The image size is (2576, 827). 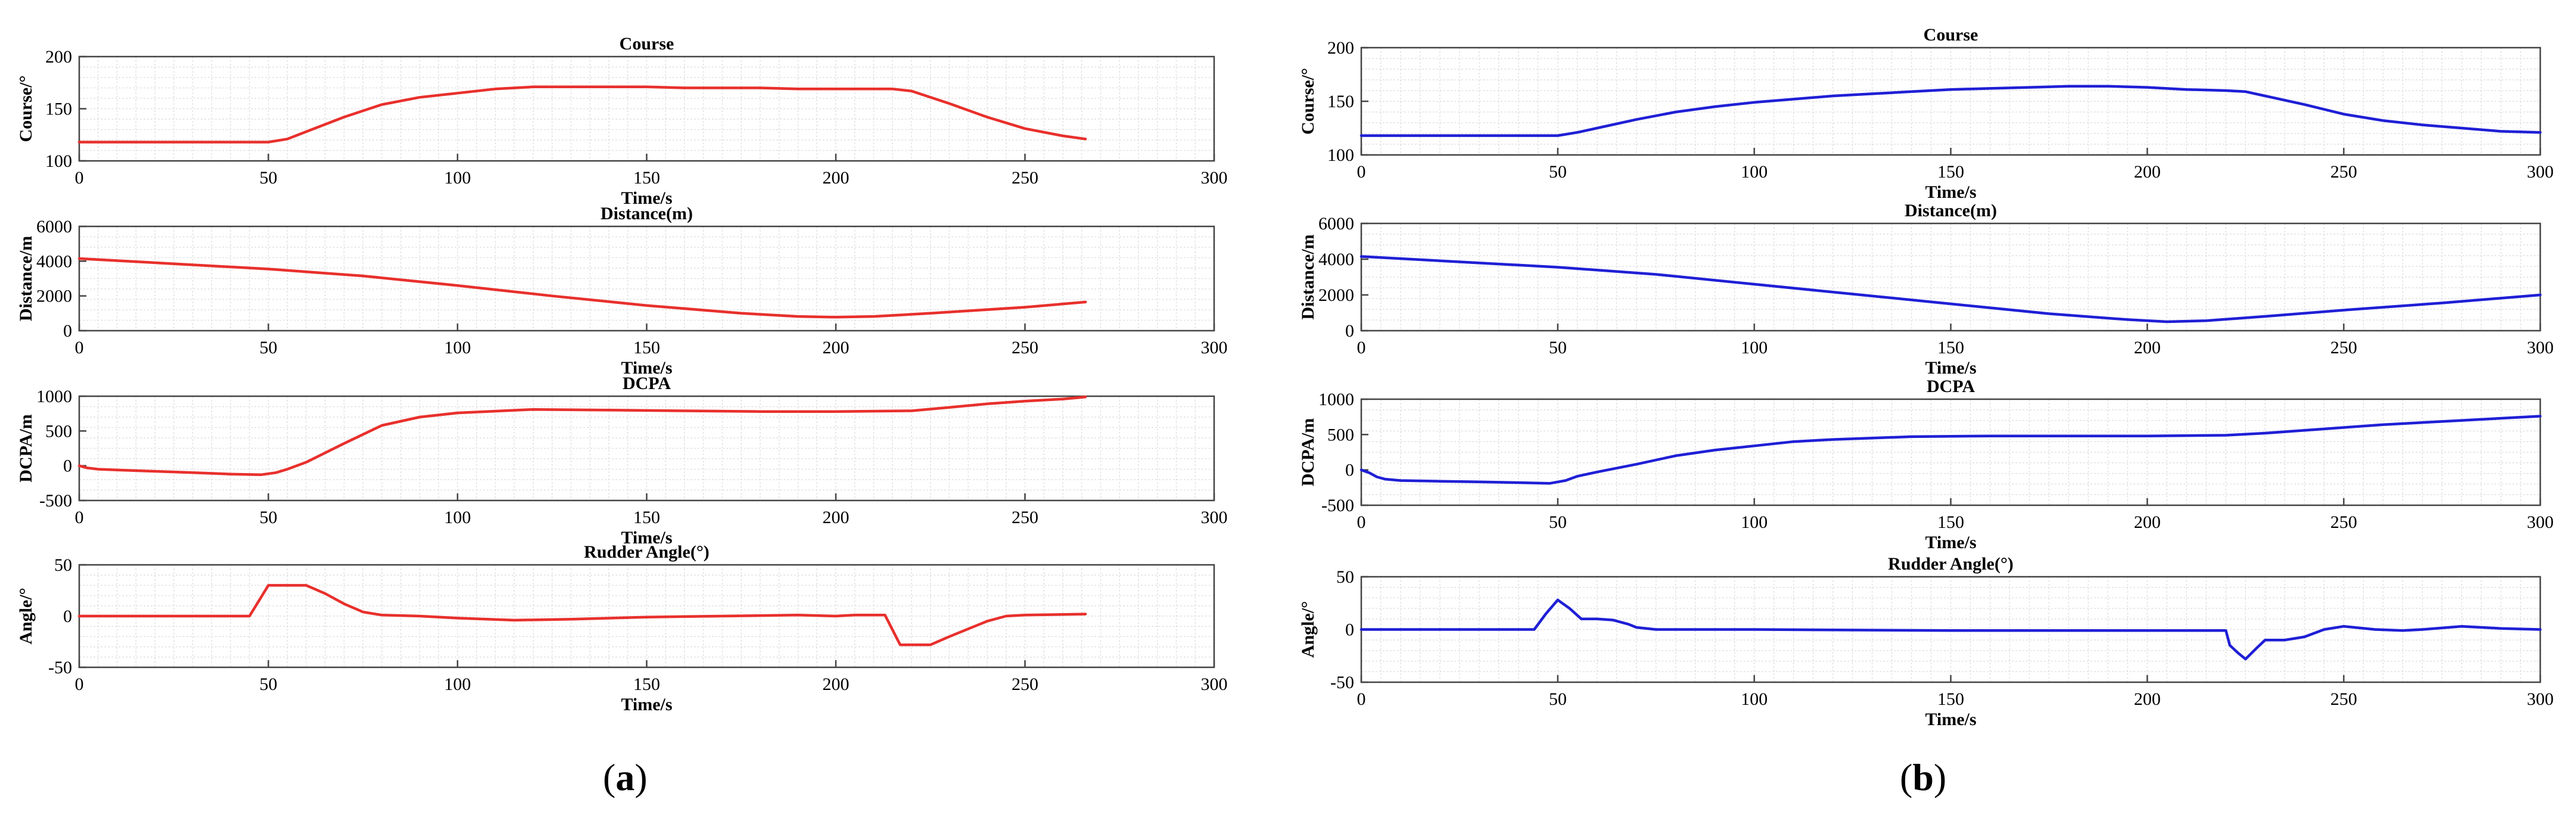 What do you see at coordinates (1308, 276) in the screenshot?
I see `y-axis-label: Distance/m` at bounding box center [1308, 276].